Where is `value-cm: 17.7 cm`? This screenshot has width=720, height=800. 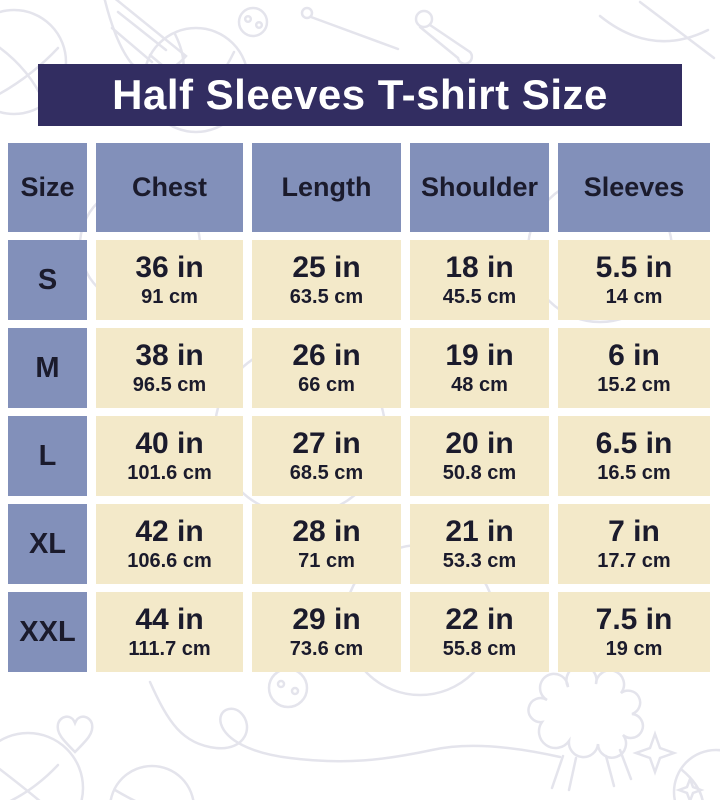 value-cm: 17.7 cm is located at coordinates (634, 560).